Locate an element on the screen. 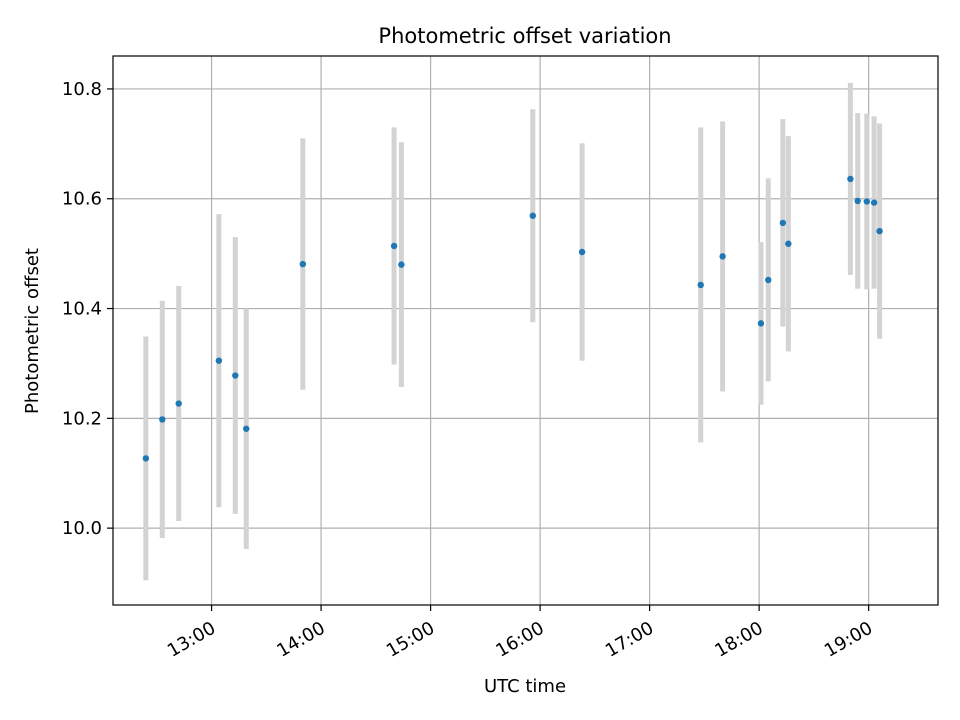 This screenshot has height=720, width=960. y-tick-label: 10.6 is located at coordinates (82, 199).